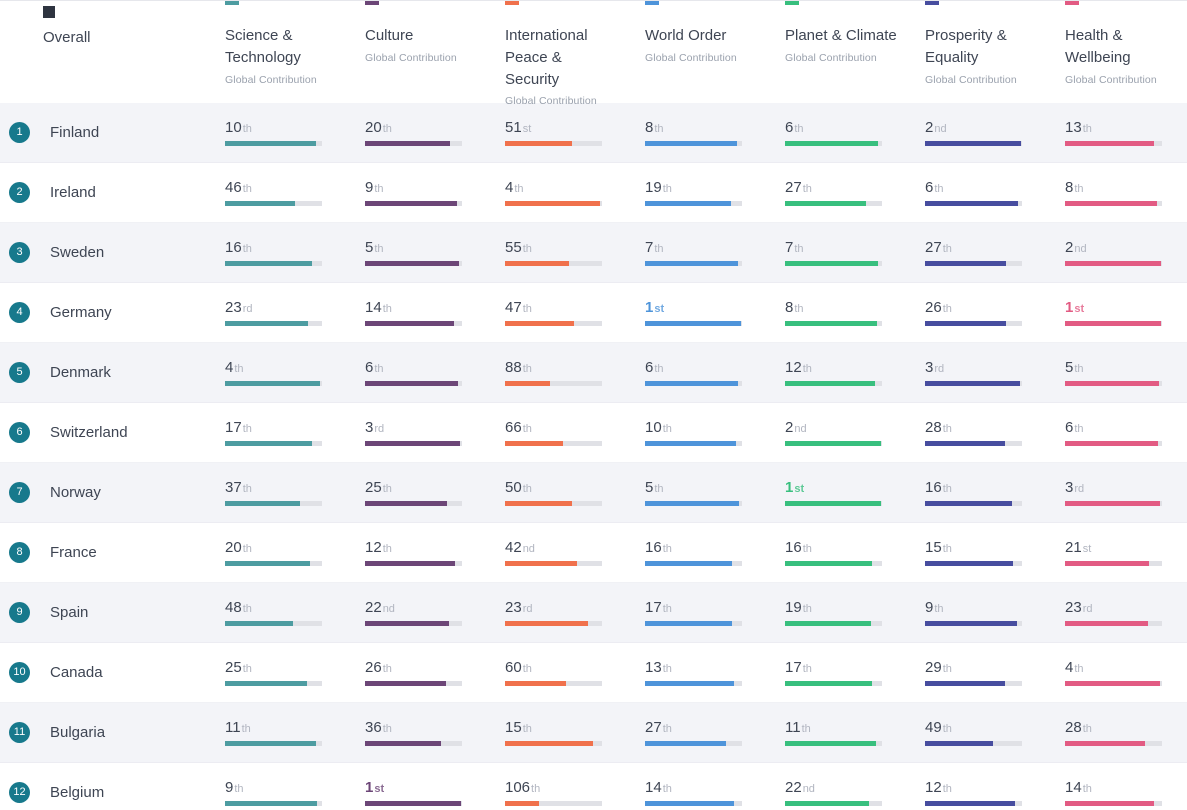 The width and height of the screenshot is (1187, 810). What do you see at coordinates (835, 786) in the screenshot?
I see `metric-cell-planet: 22nd` at bounding box center [835, 786].